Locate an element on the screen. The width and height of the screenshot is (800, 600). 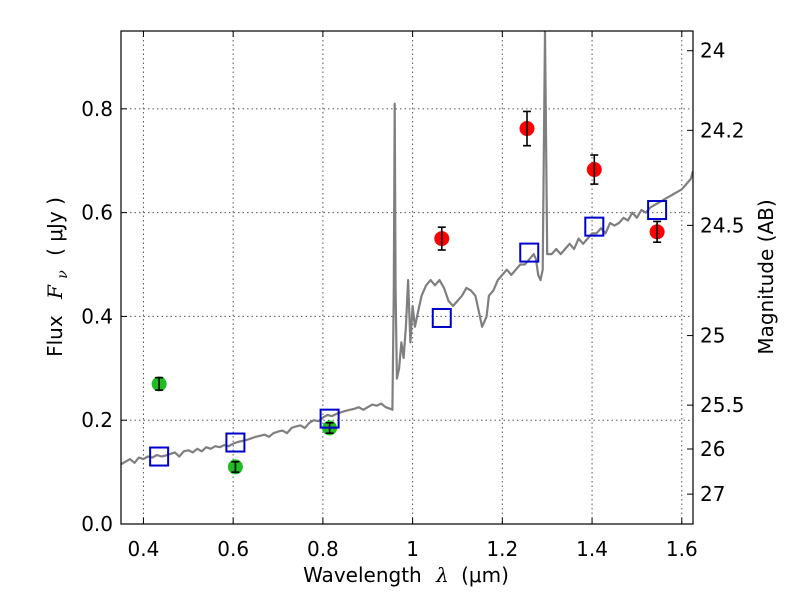
magnitude-tick-label: 27 is located at coordinates (712, 494).